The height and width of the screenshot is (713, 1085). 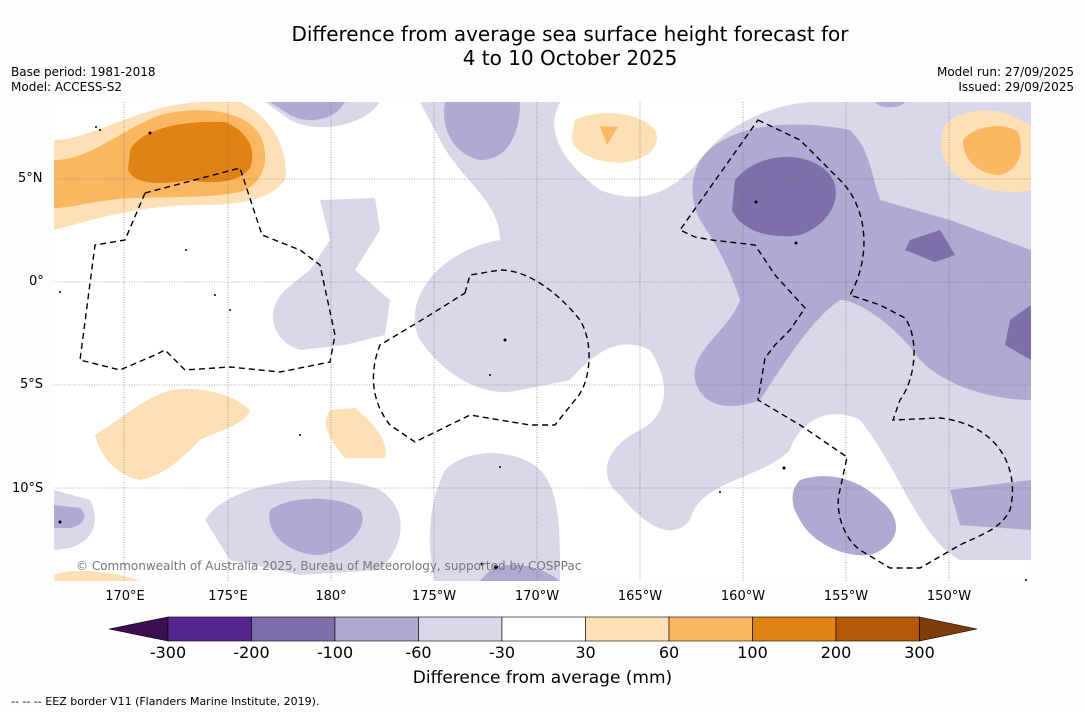 What do you see at coordinates (585, 652) in the screenshot?
I see `colorbar-tick-label: 30` at bounding box center [585, 652].